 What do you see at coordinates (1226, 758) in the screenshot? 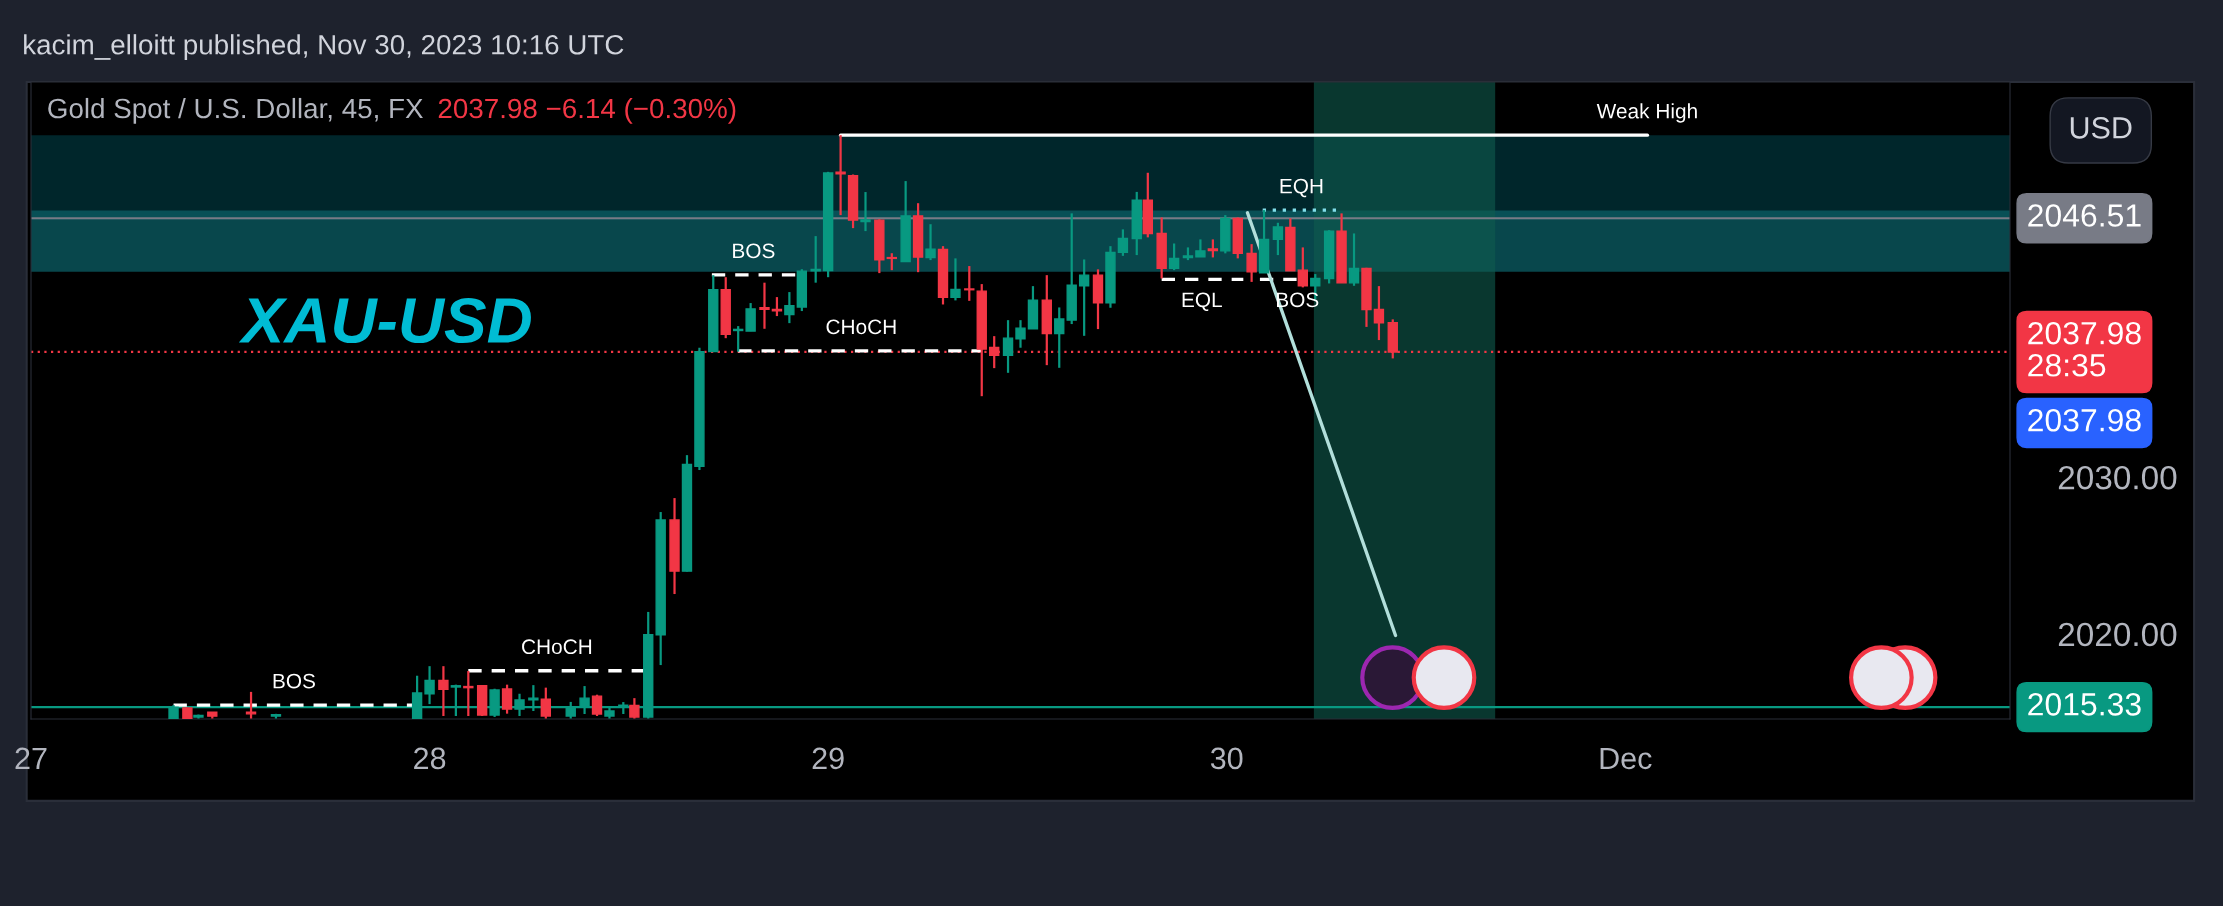
I see `x-tick-label: 30` at bounding box center [1226, 758].